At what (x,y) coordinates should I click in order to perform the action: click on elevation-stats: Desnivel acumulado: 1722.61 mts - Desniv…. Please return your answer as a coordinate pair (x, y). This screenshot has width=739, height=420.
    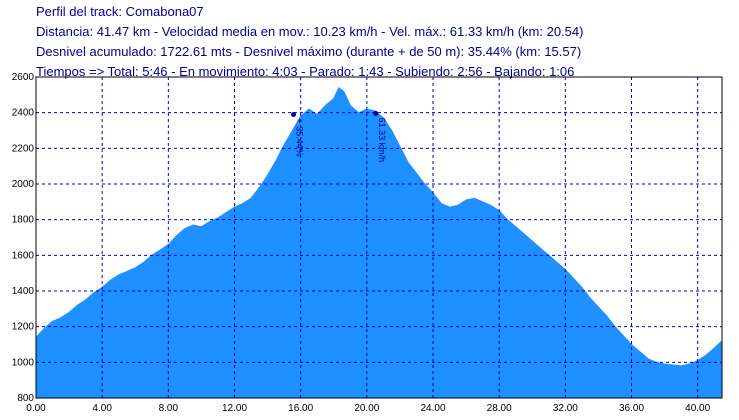
    Looking at the image, I should click on (309, 51).